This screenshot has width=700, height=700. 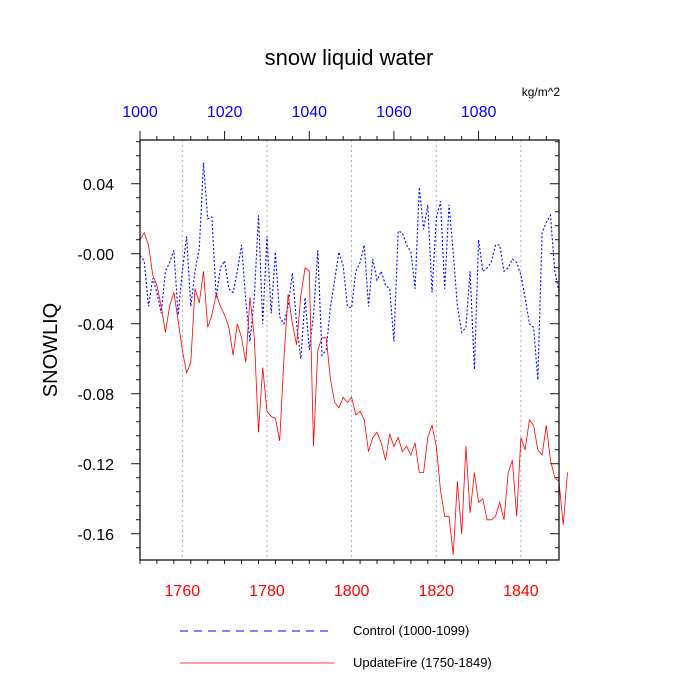 What do you see at coordinates (96, 395) in the screenshot?
I see `y-tick-label: -0.08` at bounding box center [96, 395].